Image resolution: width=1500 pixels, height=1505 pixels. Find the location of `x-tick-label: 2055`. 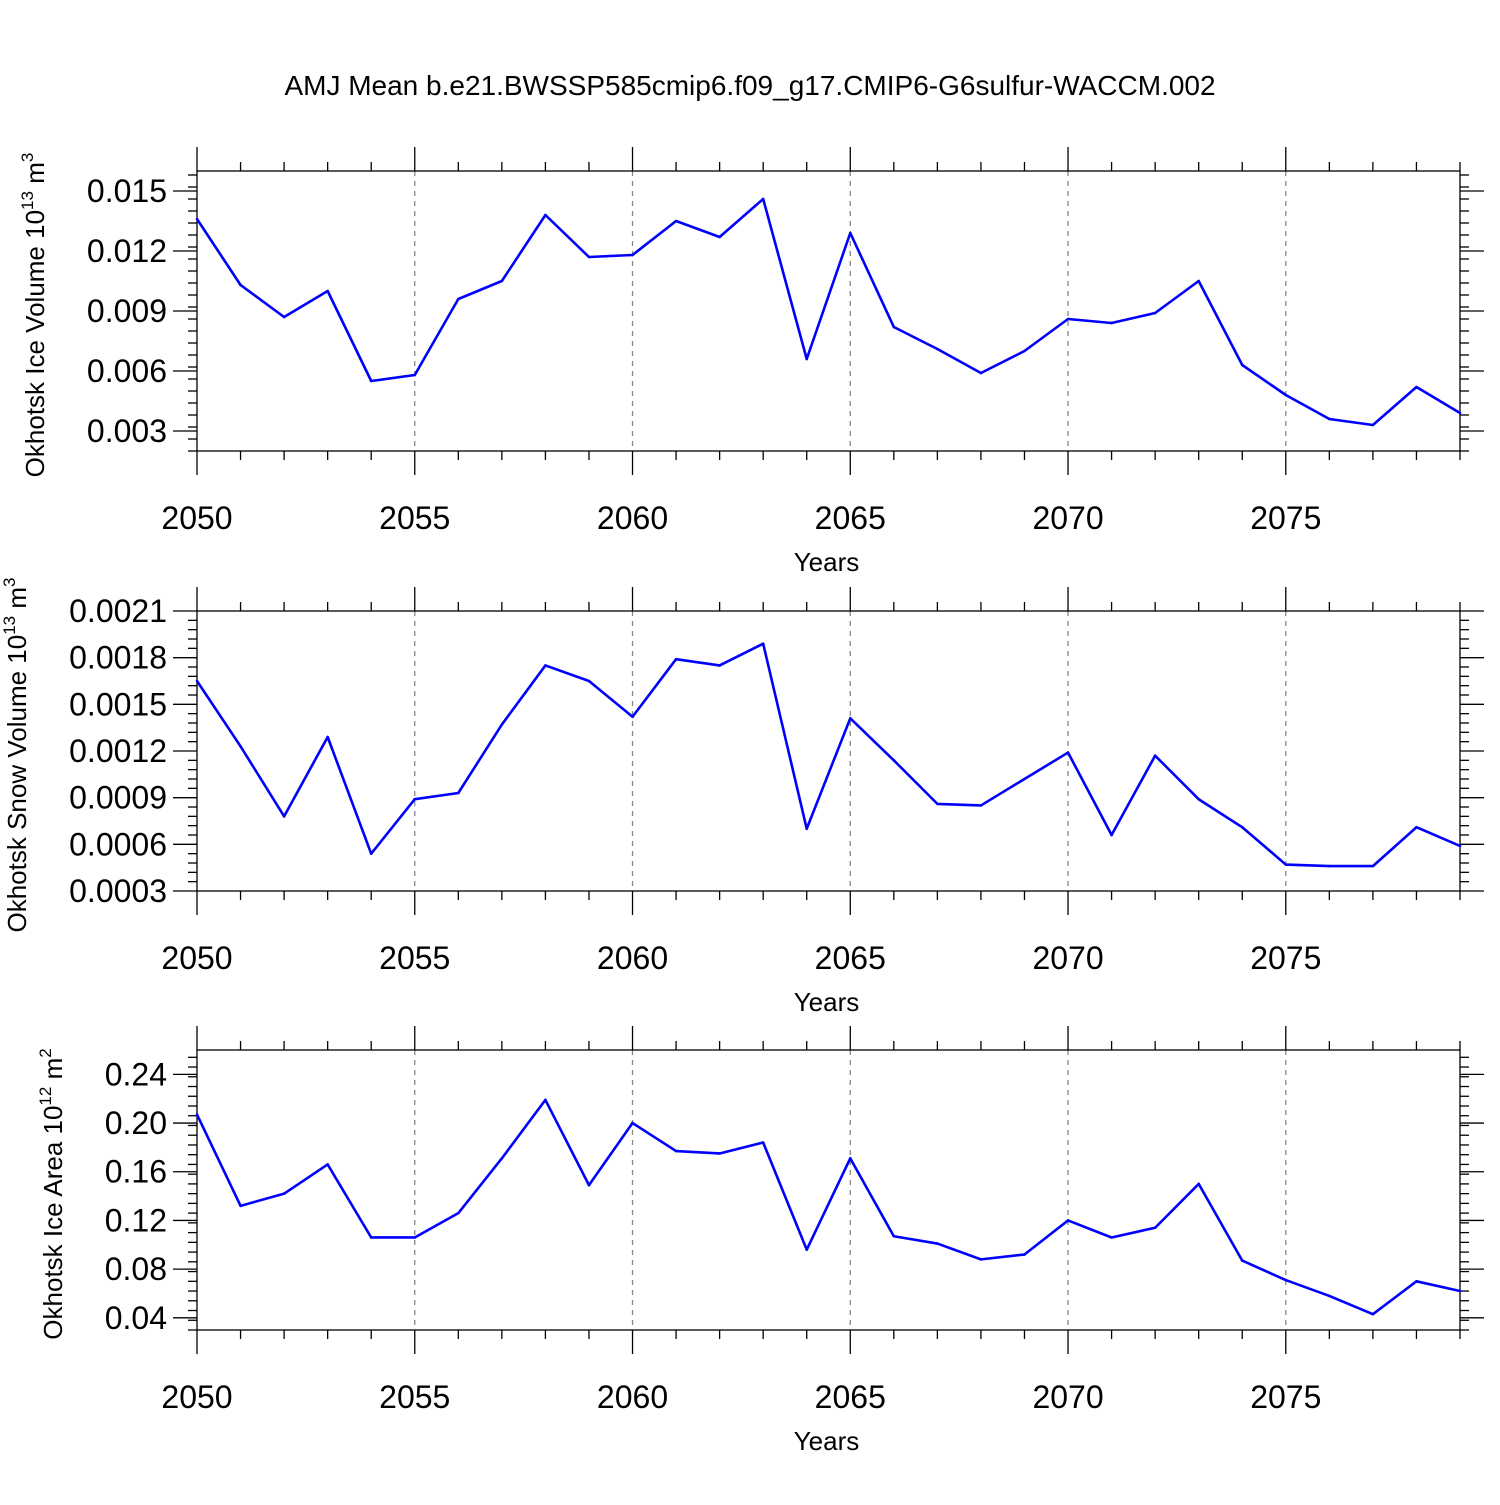

x-tick-label: 2055 is located at coordinates (414, 1397).